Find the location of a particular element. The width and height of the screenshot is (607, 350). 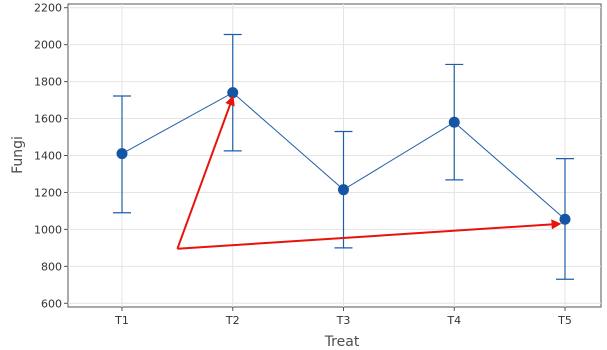

x-tick-label: T2 is located at coordinates (232, 320).